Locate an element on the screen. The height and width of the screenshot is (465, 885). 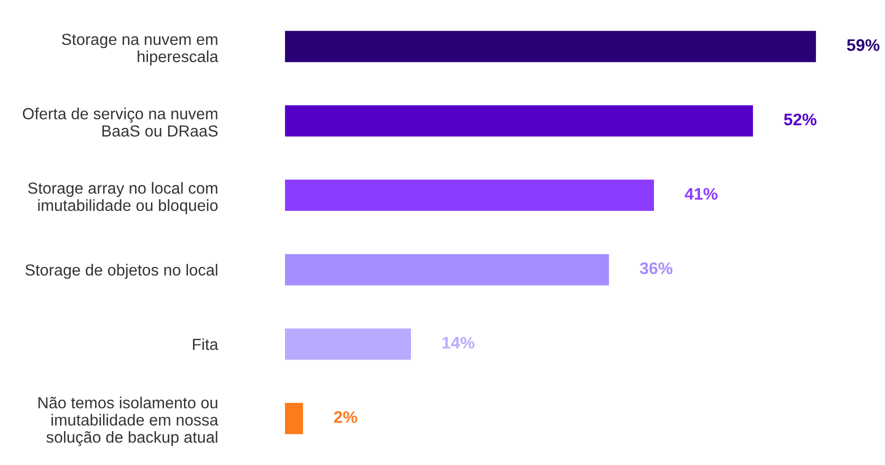
data-label: 2% is located at coordinates (346, 417).